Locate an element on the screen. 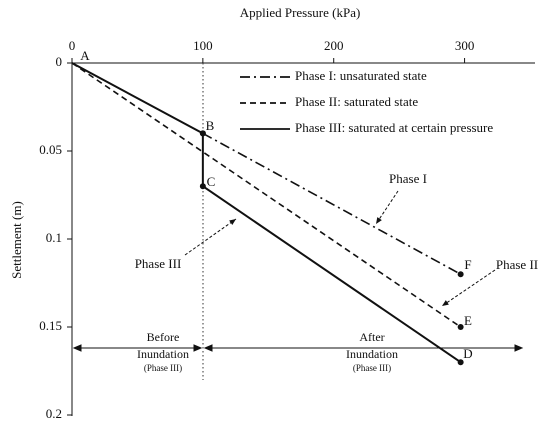 The image size is (560, 426). x-tick-label: 0 is located at coordinates (72, 45).